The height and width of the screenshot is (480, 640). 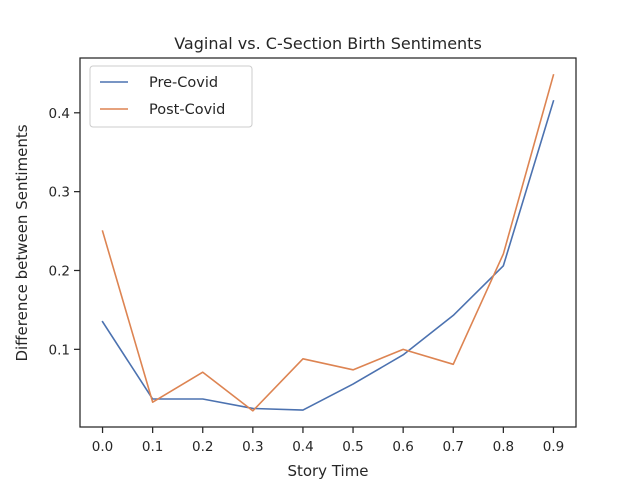 I want to click on y-tick-label: 0.3, so click(x=59, y=193).